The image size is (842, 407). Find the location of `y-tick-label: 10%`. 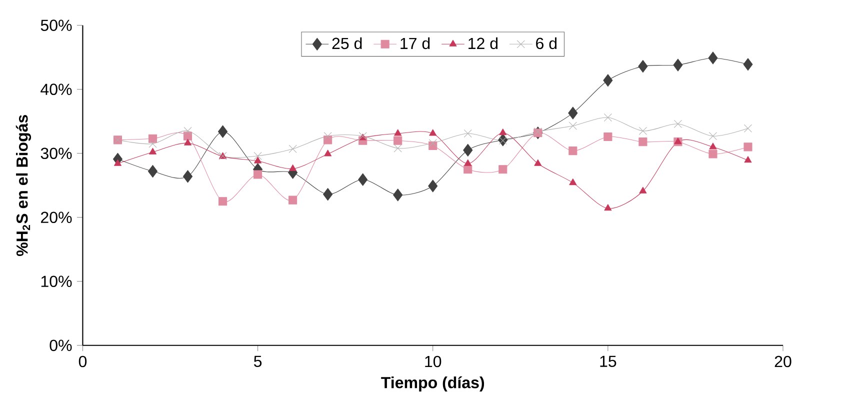

y-tick-label: 10% is located at coordinates (56, 281).